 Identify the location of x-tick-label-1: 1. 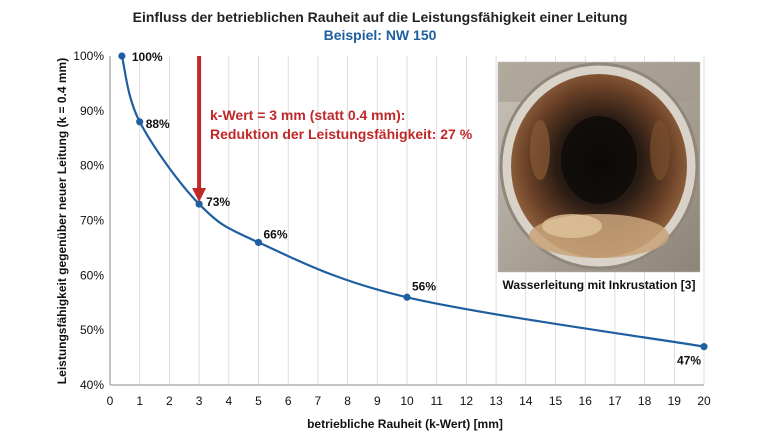
(139, 401).